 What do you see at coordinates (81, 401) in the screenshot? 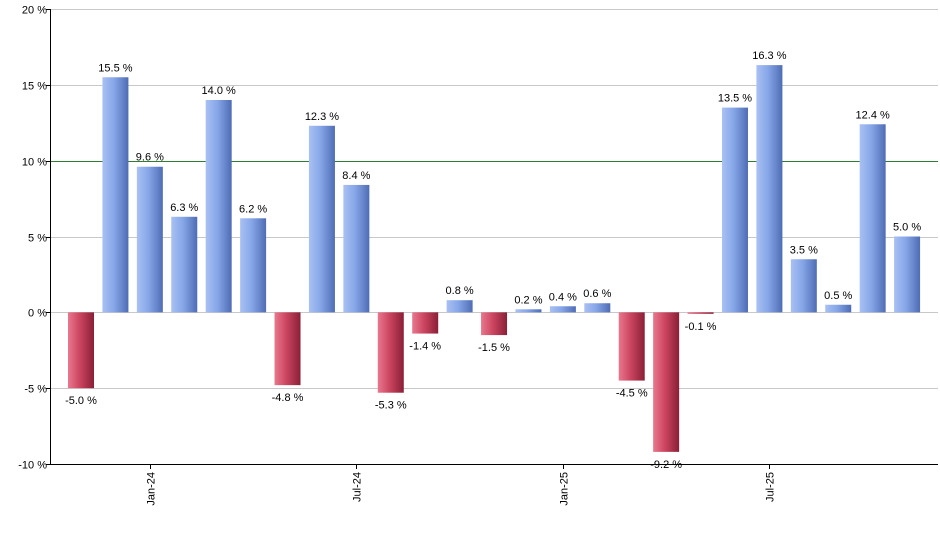
I see `data-label: -5.0 %` at bounding box center [81, 401].